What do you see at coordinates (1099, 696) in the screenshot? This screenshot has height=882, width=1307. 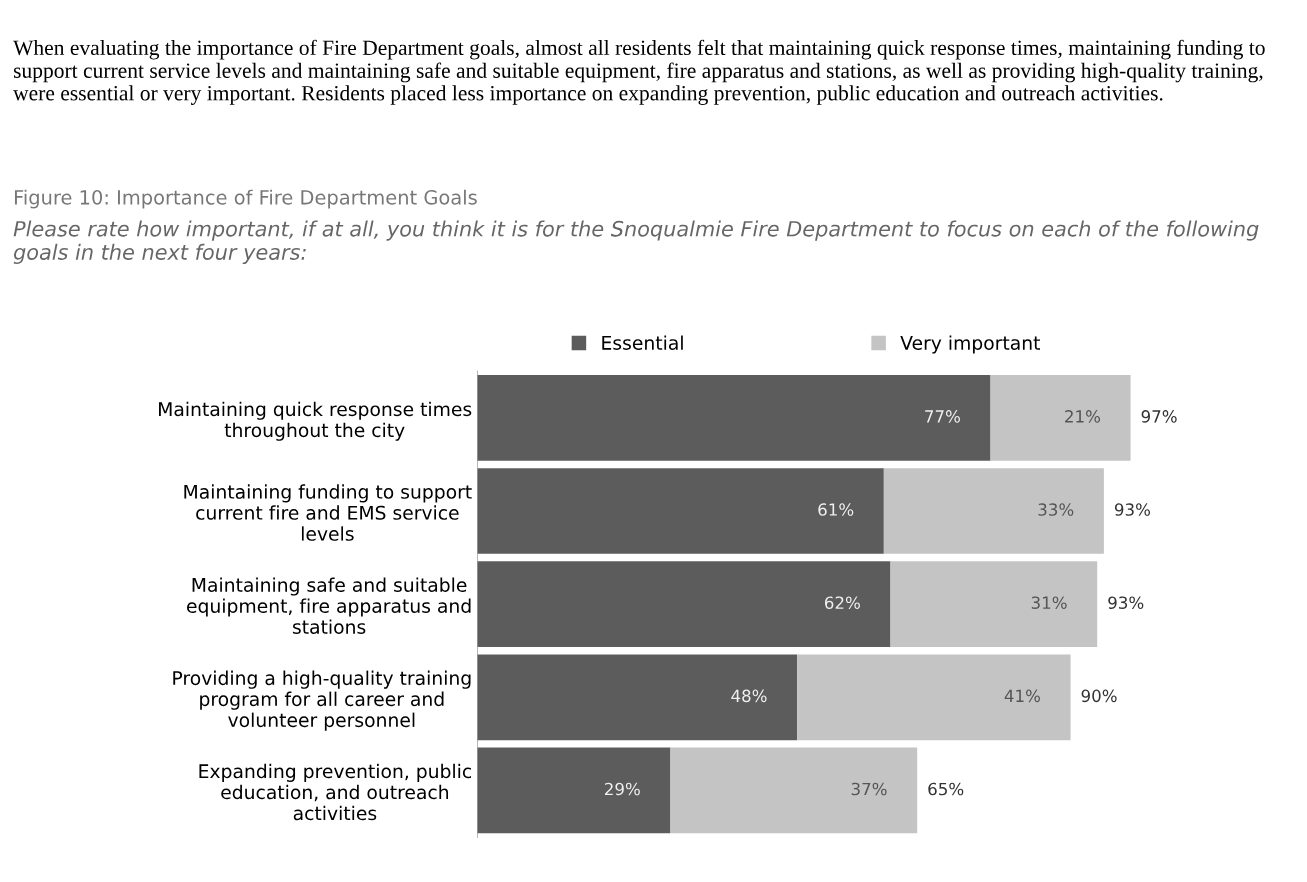 I see `total-label: 90%` at bounding box center [1099, 696].